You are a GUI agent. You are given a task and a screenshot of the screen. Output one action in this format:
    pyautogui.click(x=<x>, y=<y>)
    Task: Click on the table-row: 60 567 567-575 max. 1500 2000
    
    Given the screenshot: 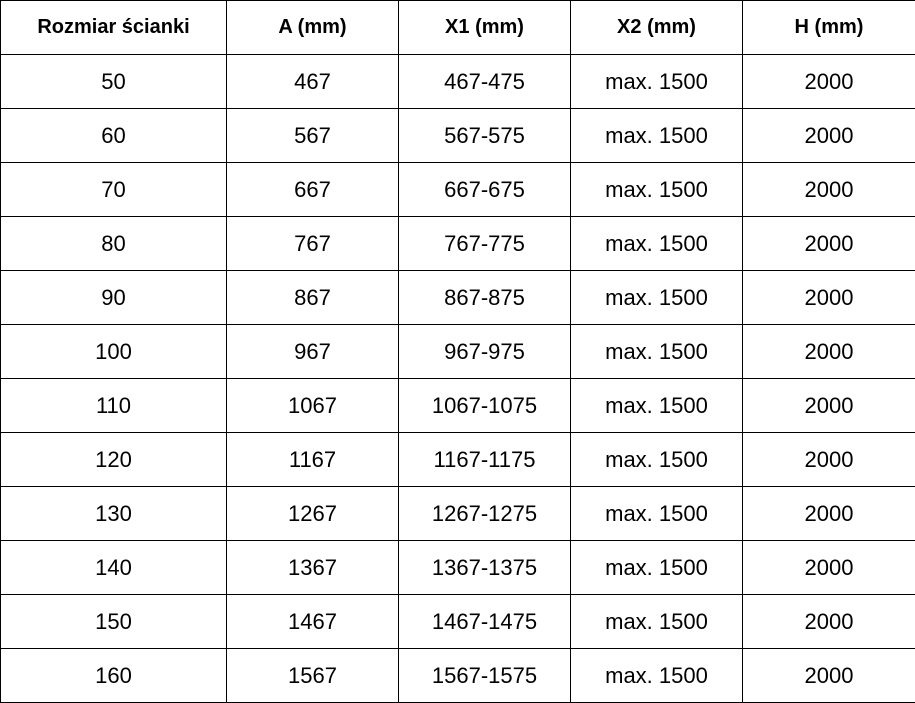 What is the action you would take?
    pyautogui.click(x=457, y=135)
    